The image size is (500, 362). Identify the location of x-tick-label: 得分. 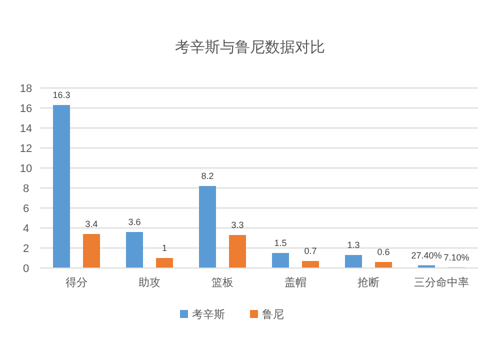
(77, 283).